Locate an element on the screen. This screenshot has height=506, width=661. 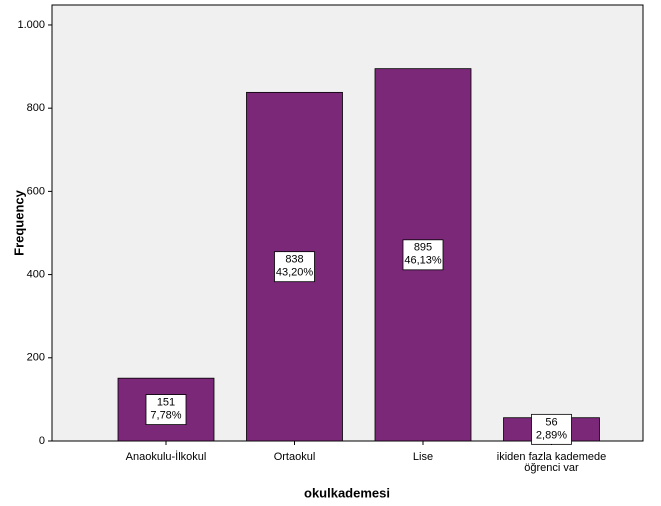
y-tick-label: 400 is located at coordinates (36, 274).